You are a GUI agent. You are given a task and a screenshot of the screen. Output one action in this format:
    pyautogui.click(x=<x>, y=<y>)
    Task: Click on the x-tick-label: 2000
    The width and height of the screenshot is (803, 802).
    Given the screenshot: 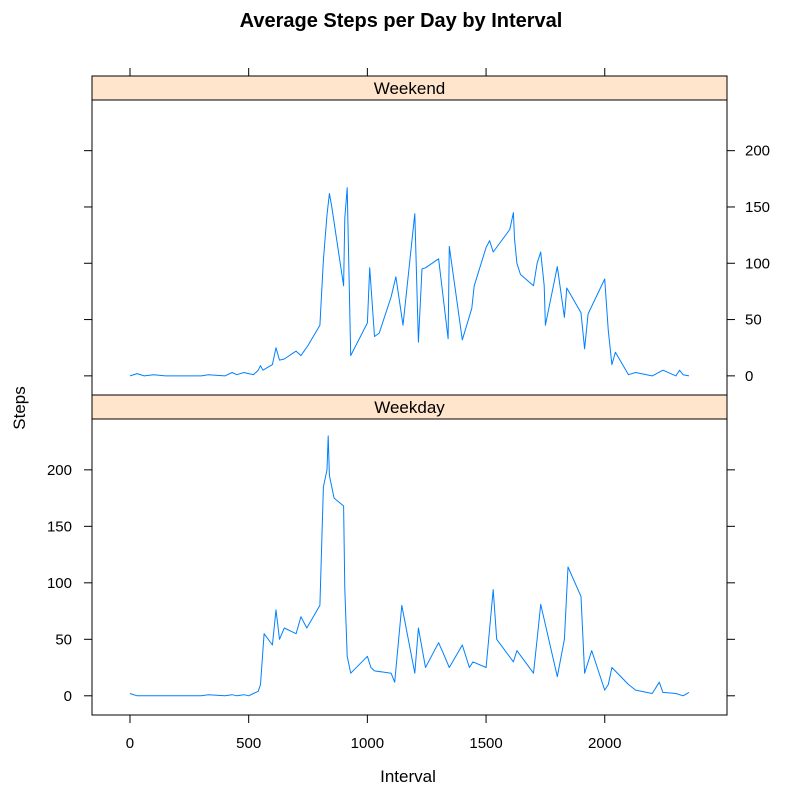 What is the action you would take?
    pyautogui.click(x=604, y=743)
    